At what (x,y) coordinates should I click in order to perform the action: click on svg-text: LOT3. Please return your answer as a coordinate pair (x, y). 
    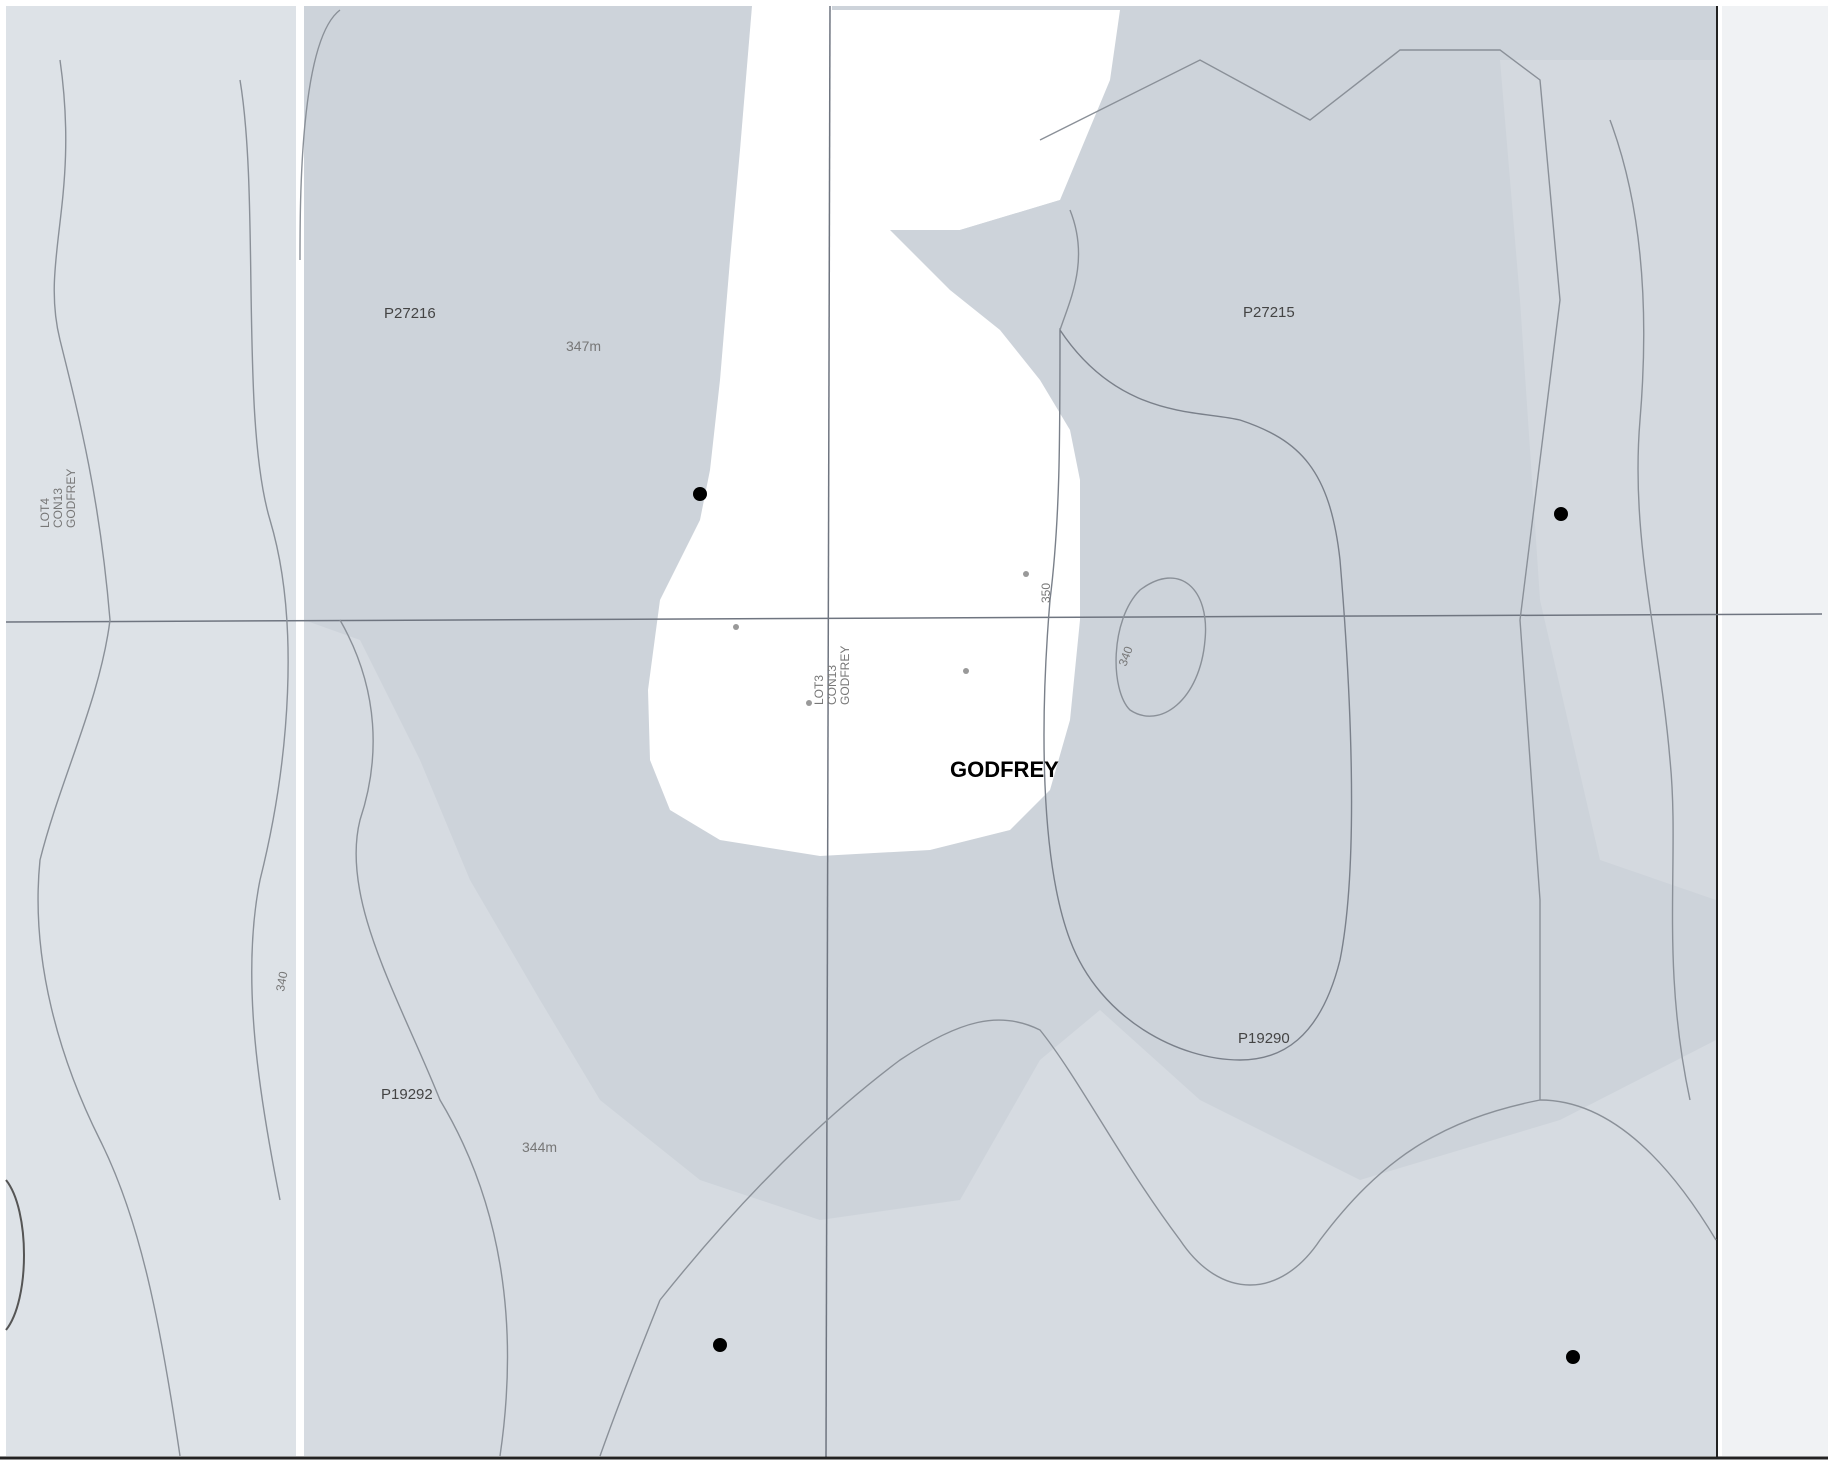
    Looking at the image, I should click on (819, 690).